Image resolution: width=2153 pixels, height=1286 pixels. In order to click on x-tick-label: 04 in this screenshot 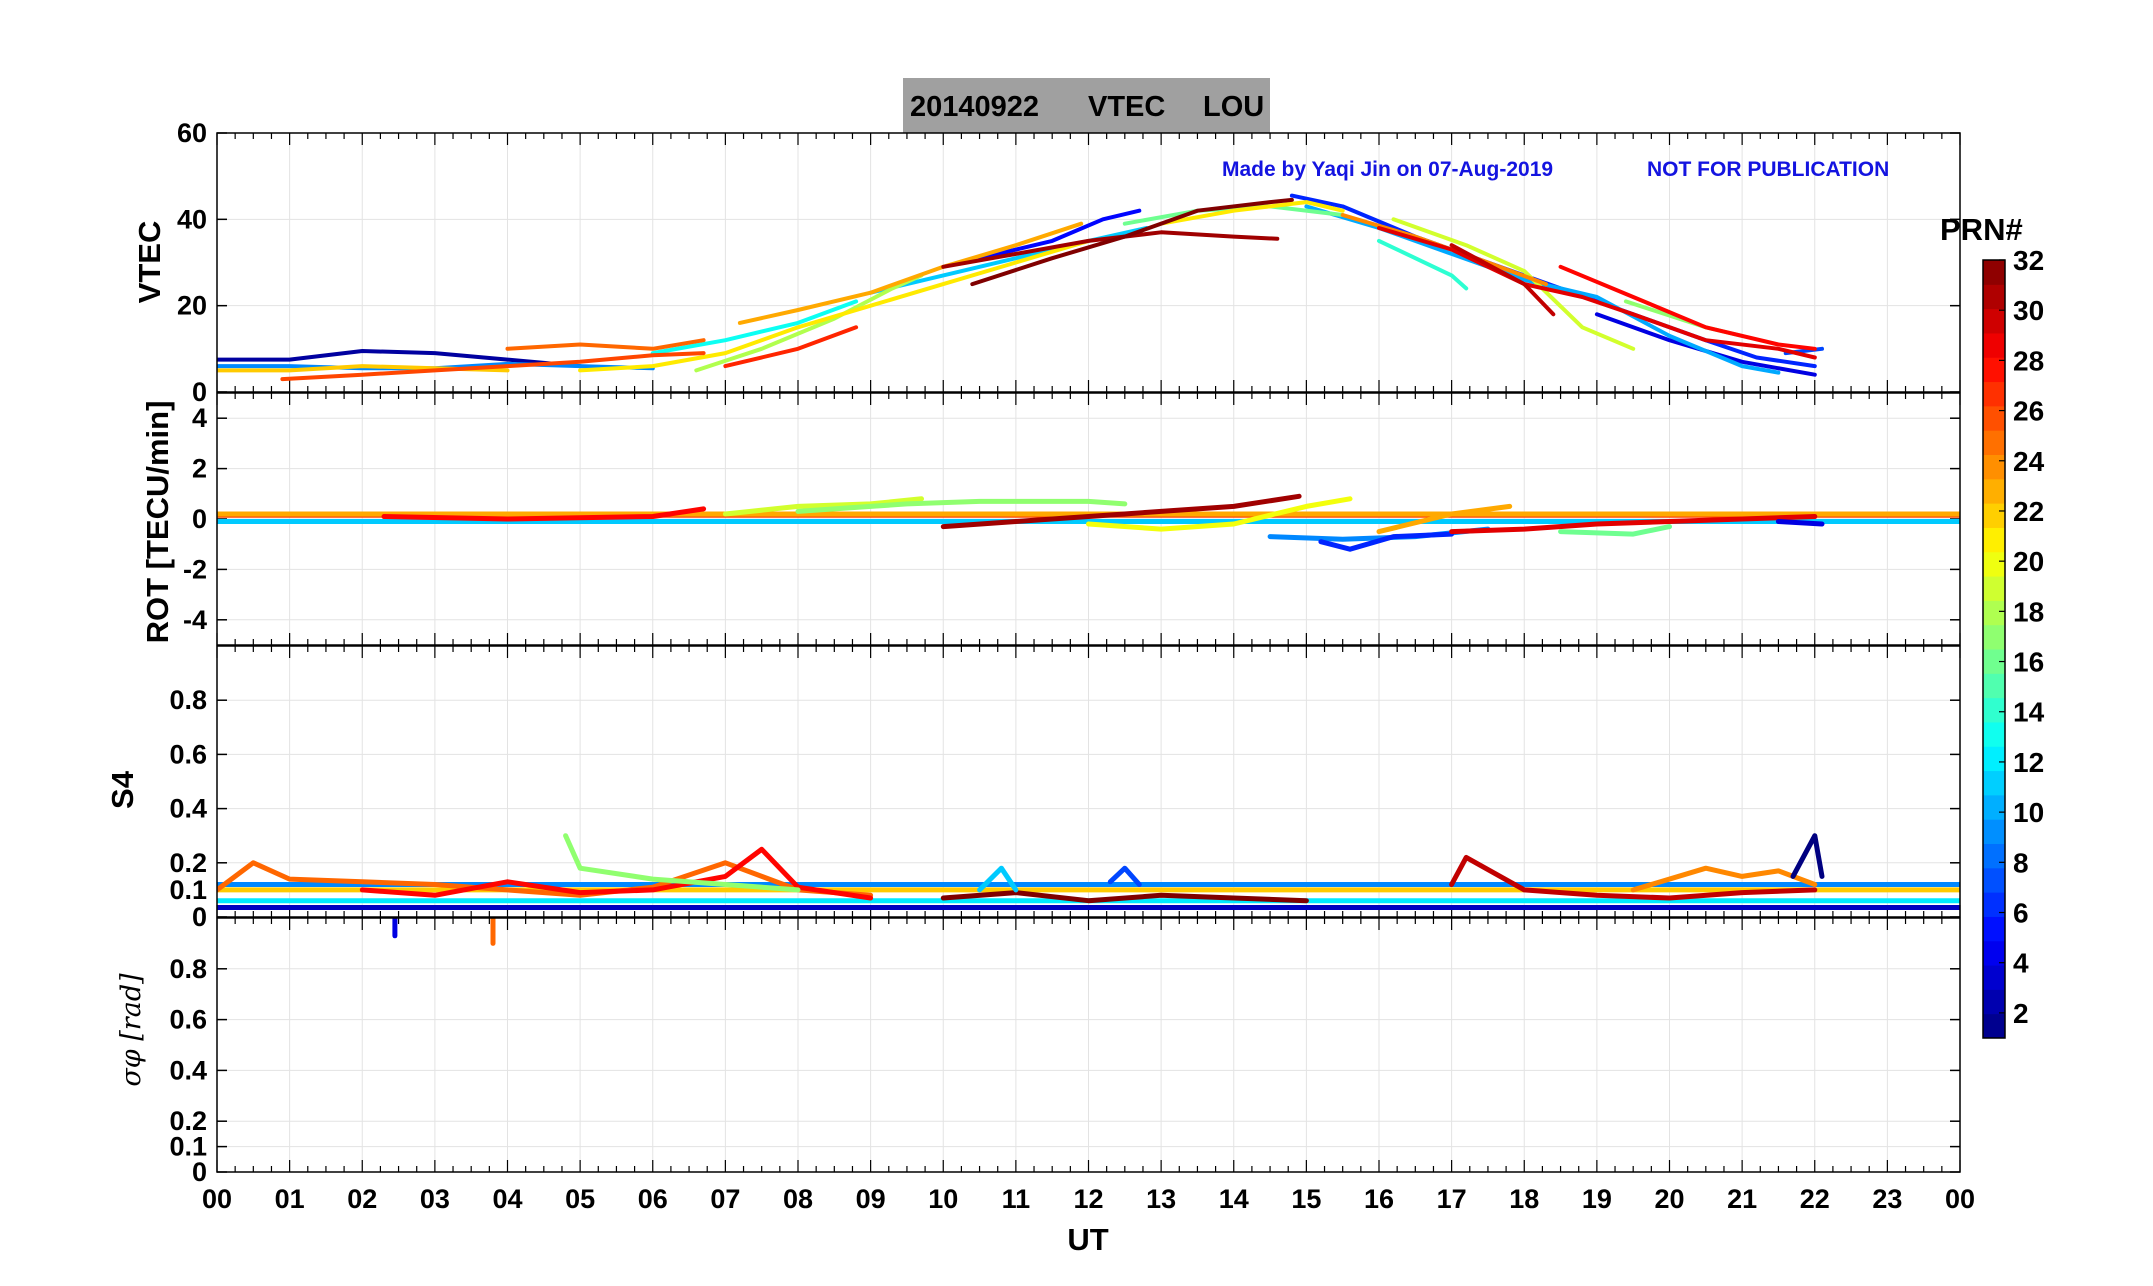, I will do `click(507, 1199)`.